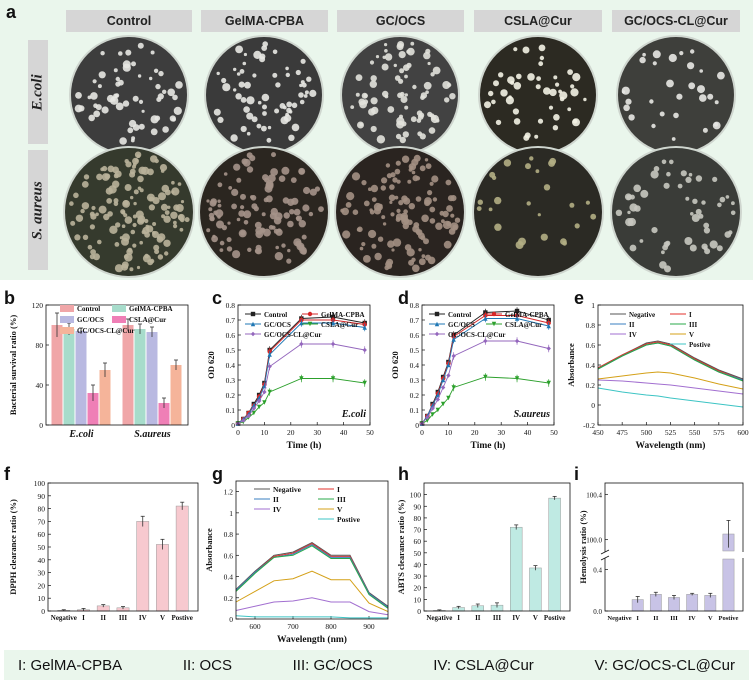 The height and width of the screenshot is (683, 753). Describe the element at coordinates (231, 619) in the screenshot. I see `y-tick-label: 0` at that location.